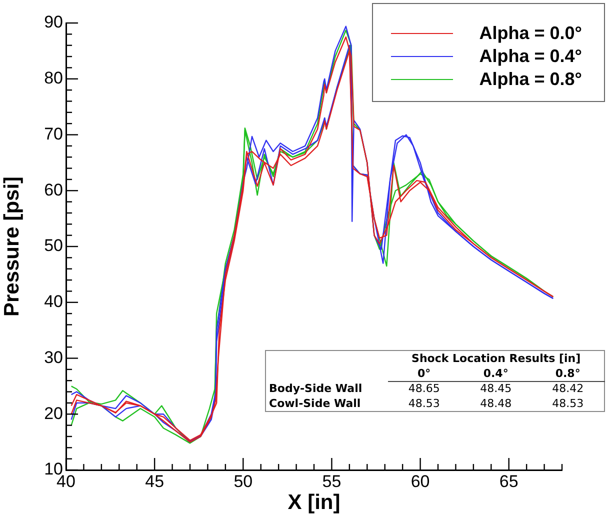 This screenshot has height=516, width=608. Describe the element at coordinates (53, 302) in the screenshot. I see `y-tick-label: 40` at that location.